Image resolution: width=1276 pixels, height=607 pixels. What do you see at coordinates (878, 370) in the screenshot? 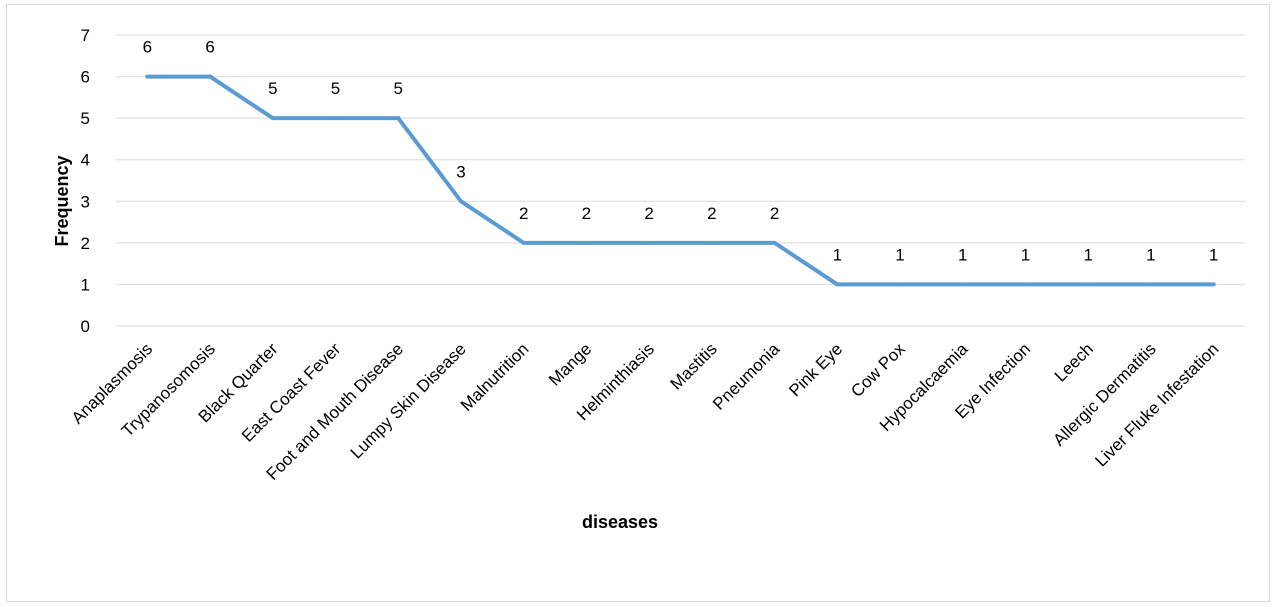
I see `x-tick-label: Cow Pox` at bounding box center [878, 370].